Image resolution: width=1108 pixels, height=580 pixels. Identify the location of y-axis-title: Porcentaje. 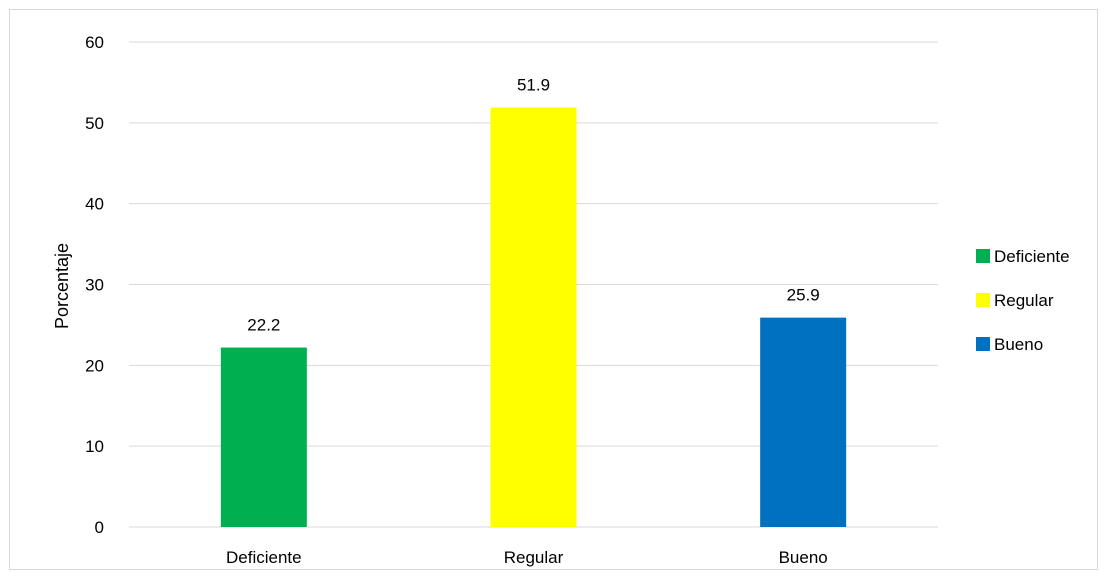
(62, 286).